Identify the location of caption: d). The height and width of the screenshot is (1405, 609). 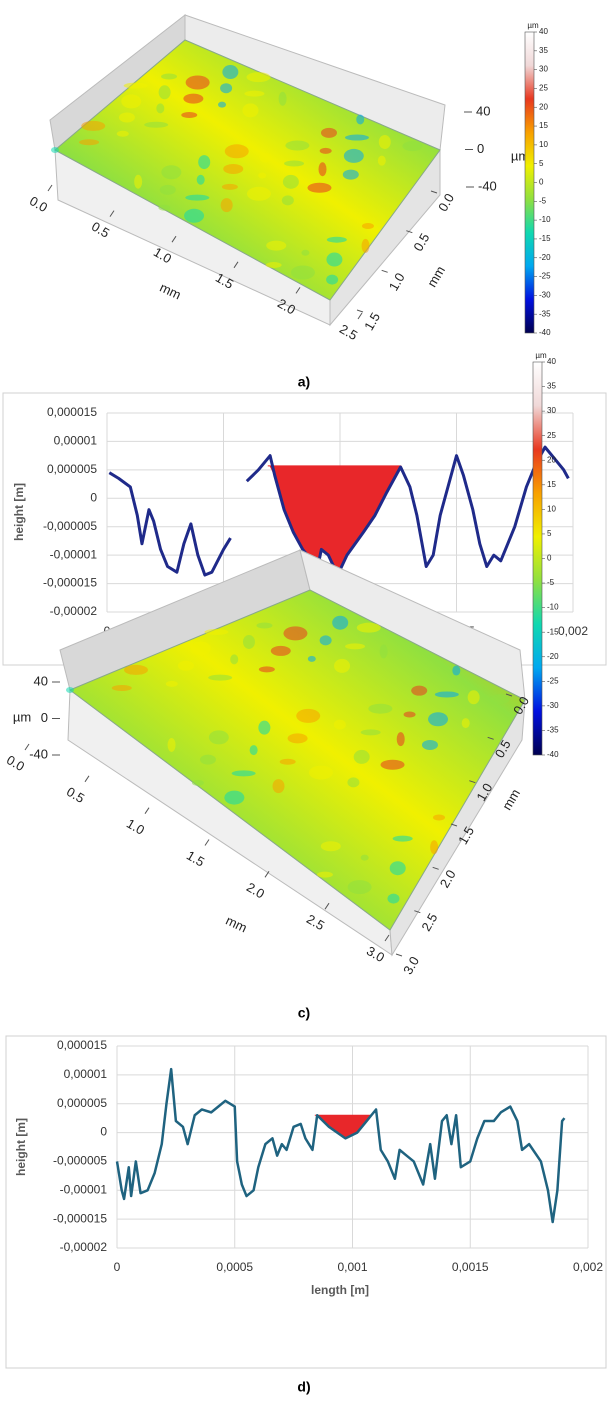
(303, 1387).